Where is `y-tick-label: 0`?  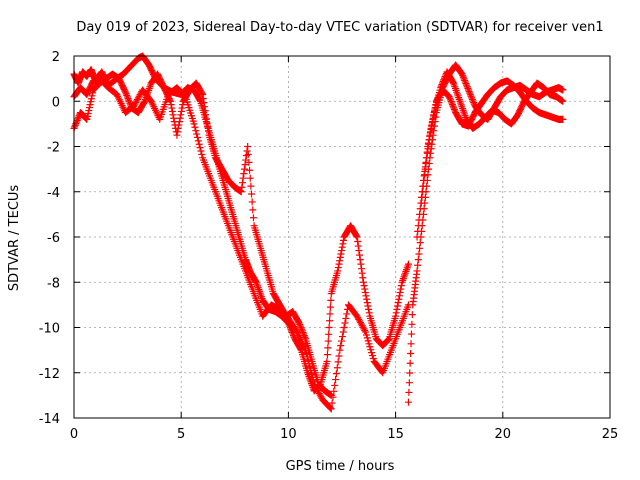
y-tick-label: 0 is located at coordinates (56, 102).